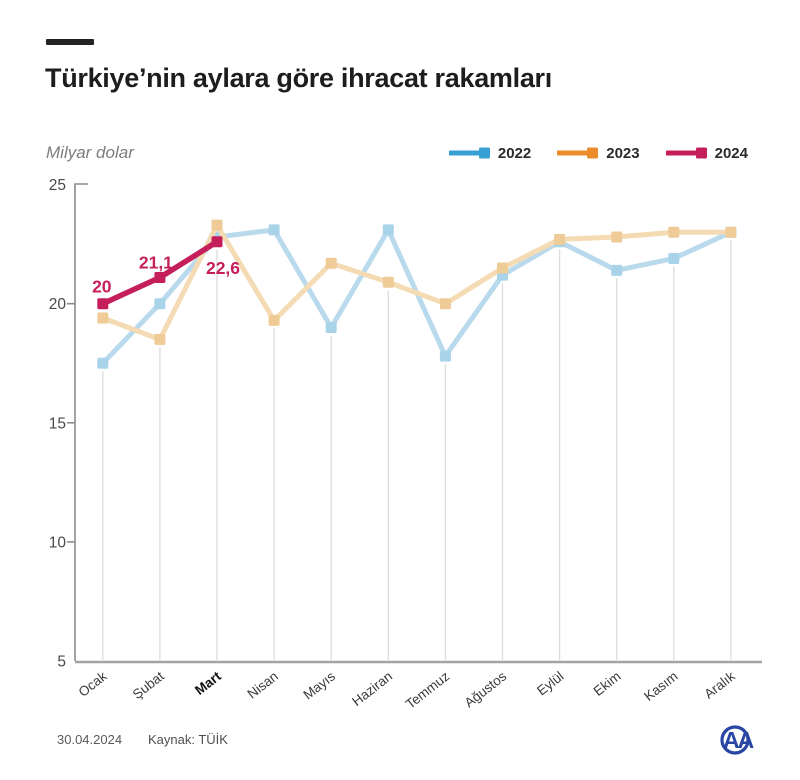 The width and height of the screenshot is (800, 780). Describe the element at coordinates (57, 423) in the screenshot. I see `y-tick-label: 15` at that location.